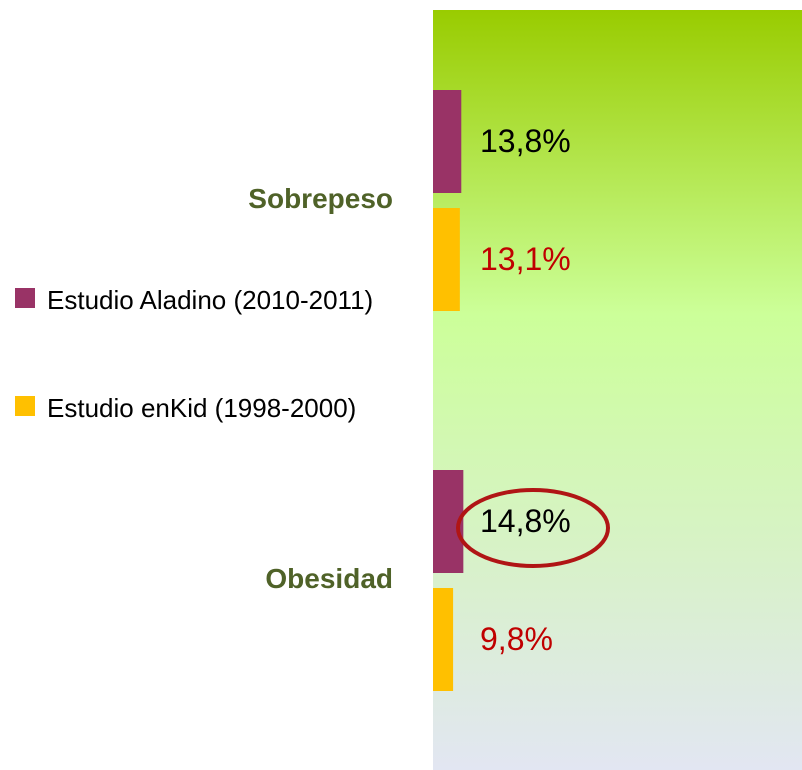  I want to click on highlight-circle, so click(533, 528).